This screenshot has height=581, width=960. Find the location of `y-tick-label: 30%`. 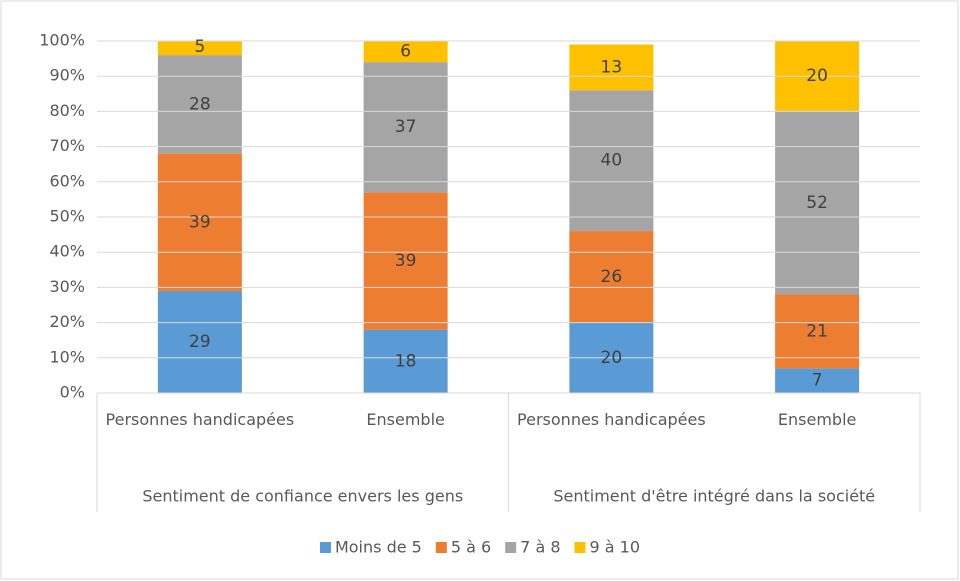

y-tick-label: 30% is located at coordinates (67, 286).